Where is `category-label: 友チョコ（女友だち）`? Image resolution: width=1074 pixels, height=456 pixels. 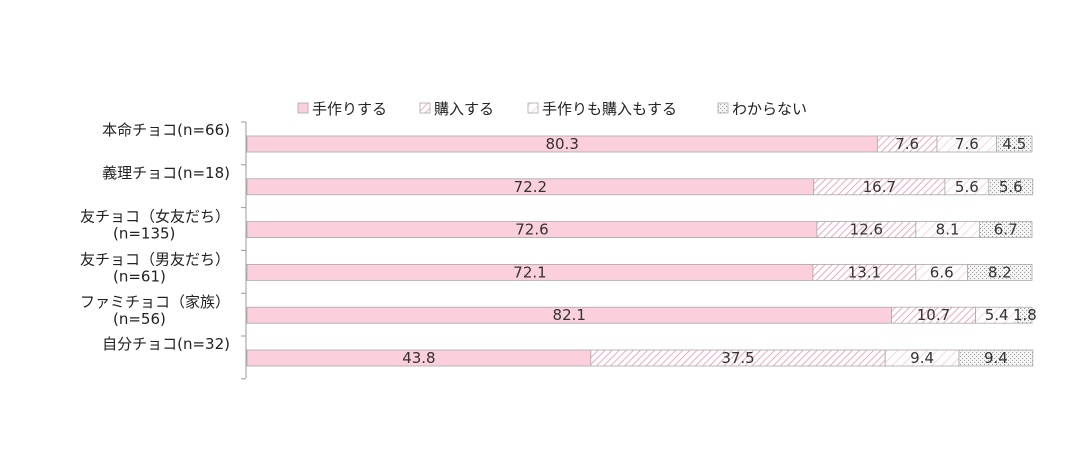
category-label: 友チョコ（女友だち） is located at coordinates (155, 217).